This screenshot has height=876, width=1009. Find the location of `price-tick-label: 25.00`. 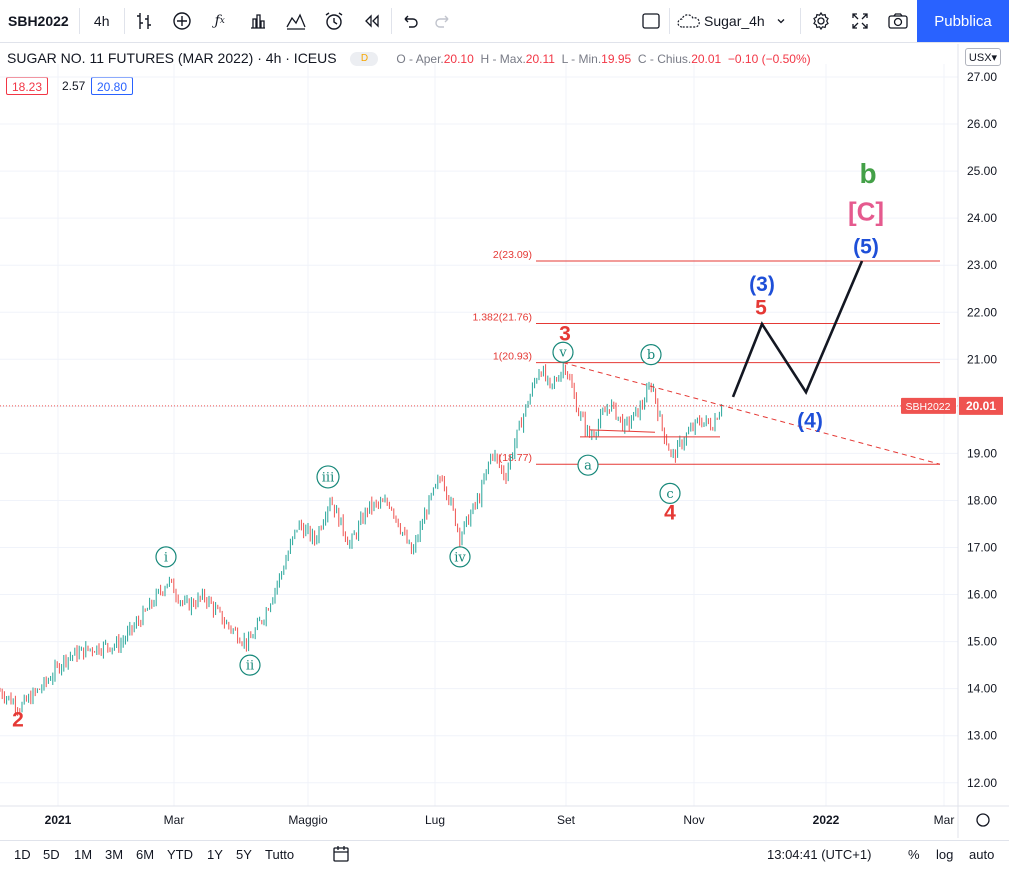

price-tick-label: 25.00 is located at coordinates (982, 171).